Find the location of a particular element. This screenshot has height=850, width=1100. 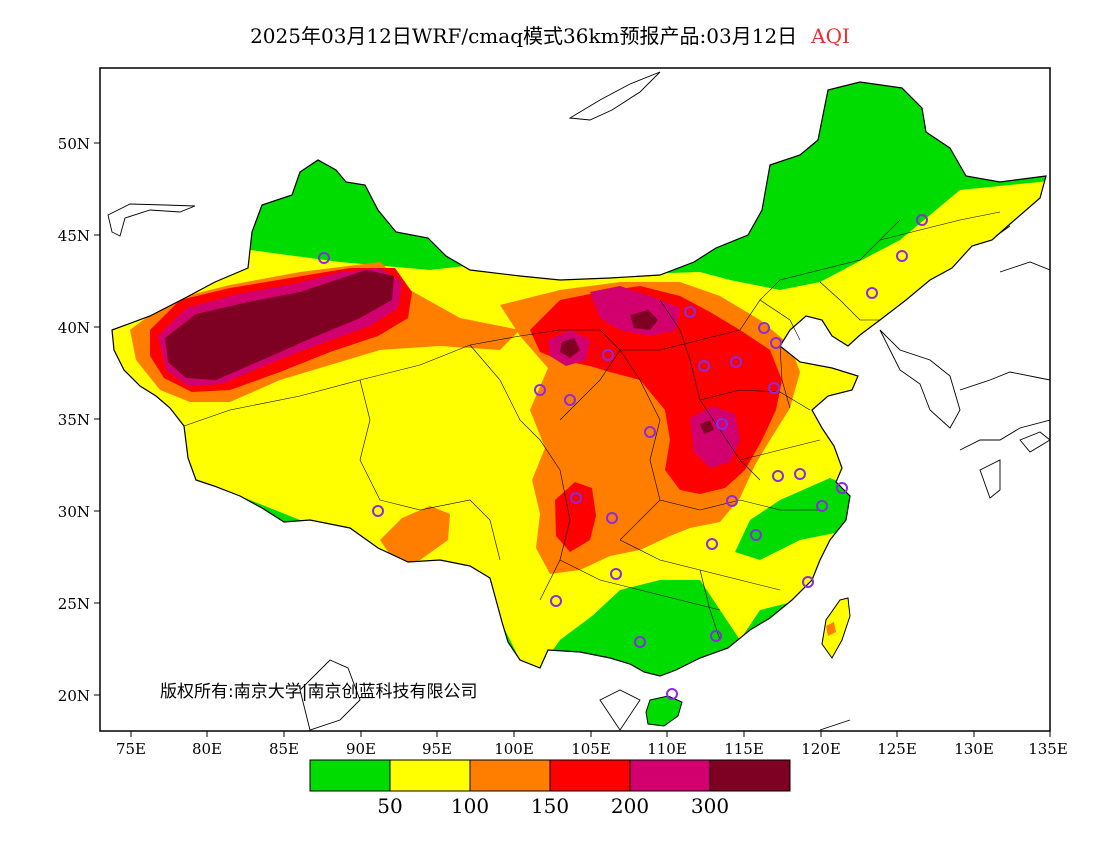

aqi-region-usg-tibet is located at coordinates (415, 536).